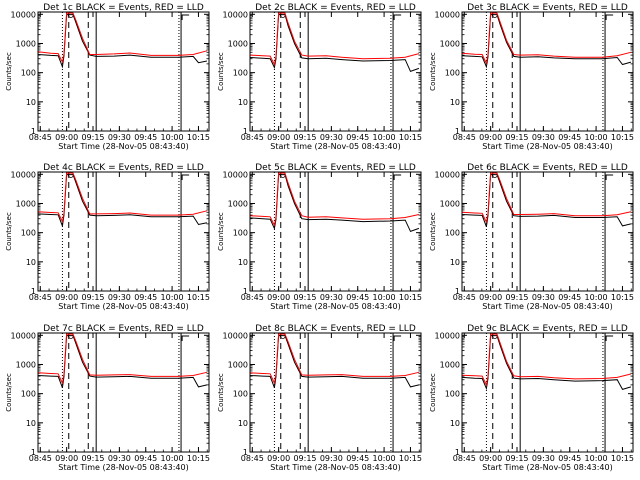 This screenshot has height=480, width=640. I want to click on panel-7-ytick-label-2: 100, so click(28, 394).